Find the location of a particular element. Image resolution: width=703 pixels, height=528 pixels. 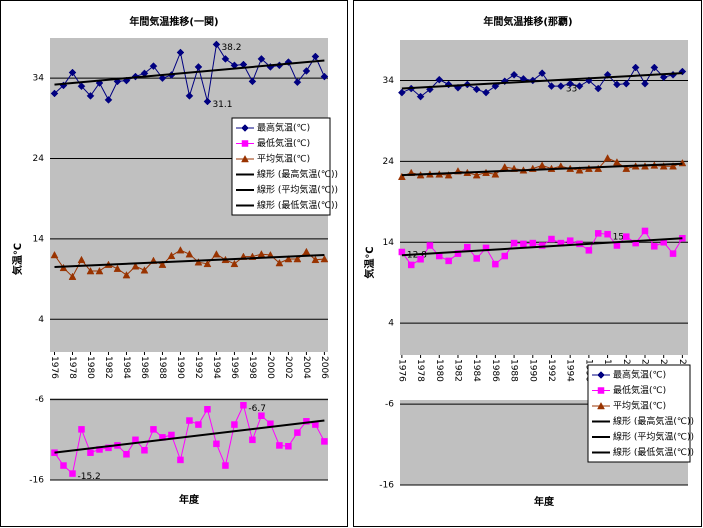

x-tick-label: 1984 is located at coordinates (126, 367).